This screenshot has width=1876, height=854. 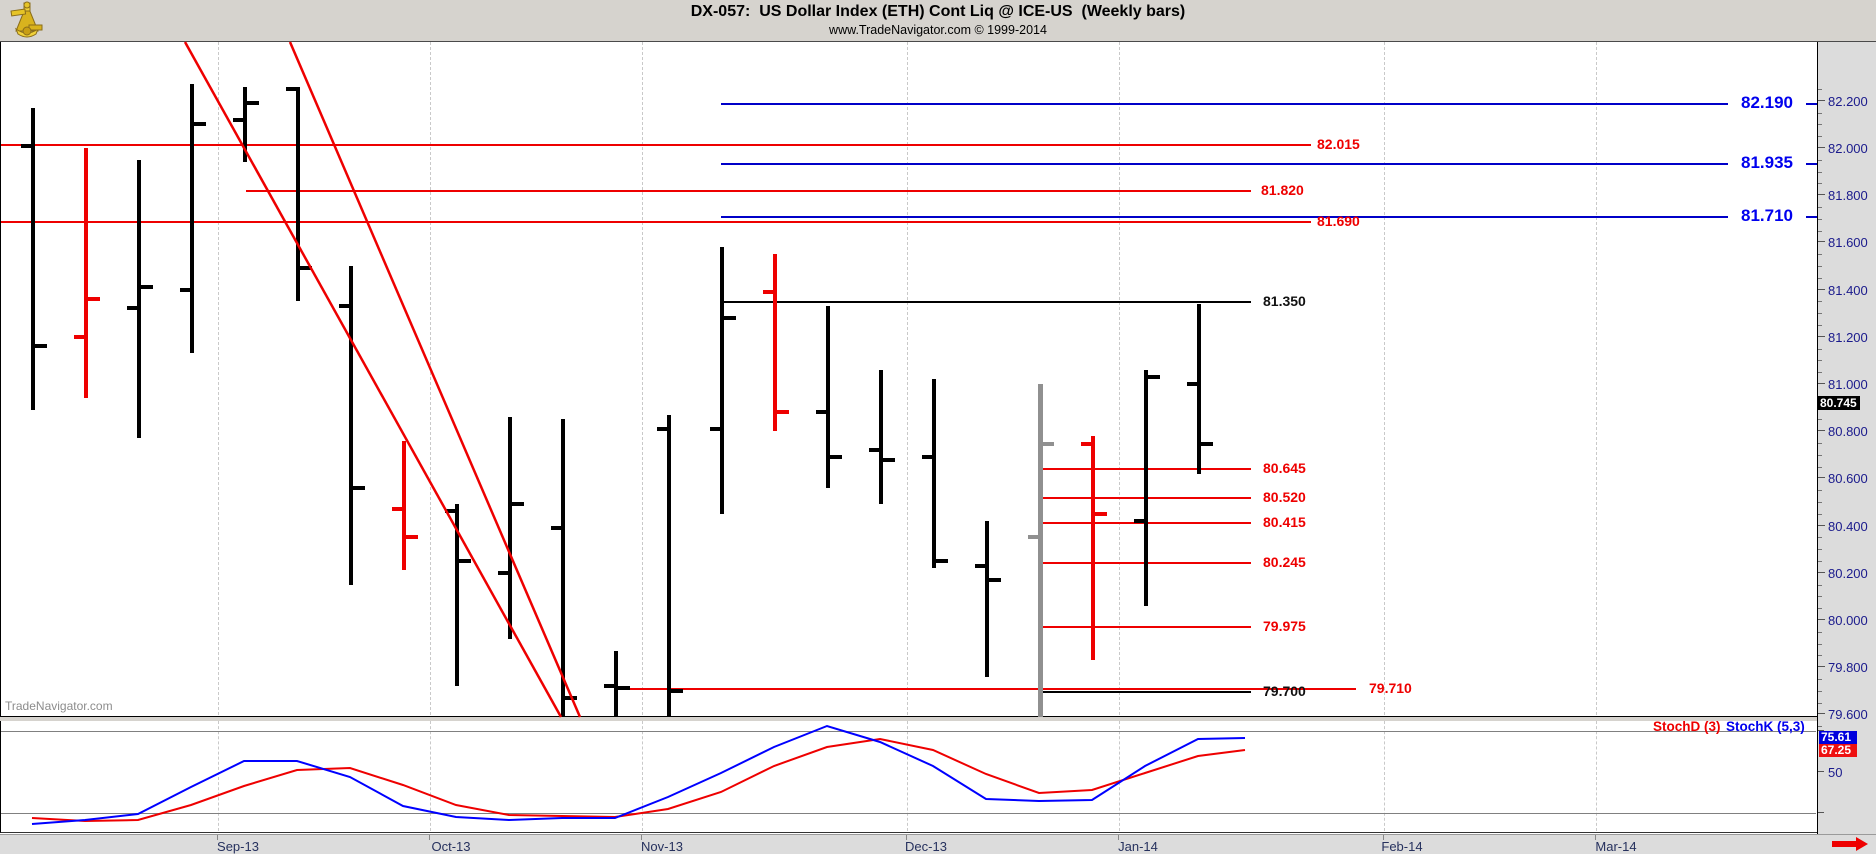 I want to click on price-tick-label: 82.200, so click(x=1848, y=101).